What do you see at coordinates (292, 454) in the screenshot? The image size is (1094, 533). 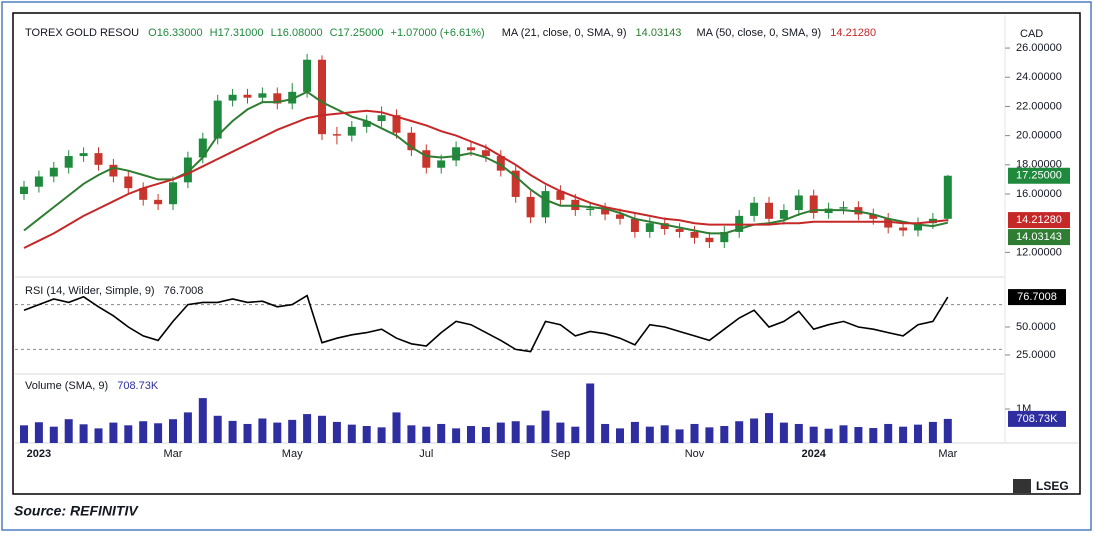 I see `x-tick-label: May` at bounding box center [292, 454].